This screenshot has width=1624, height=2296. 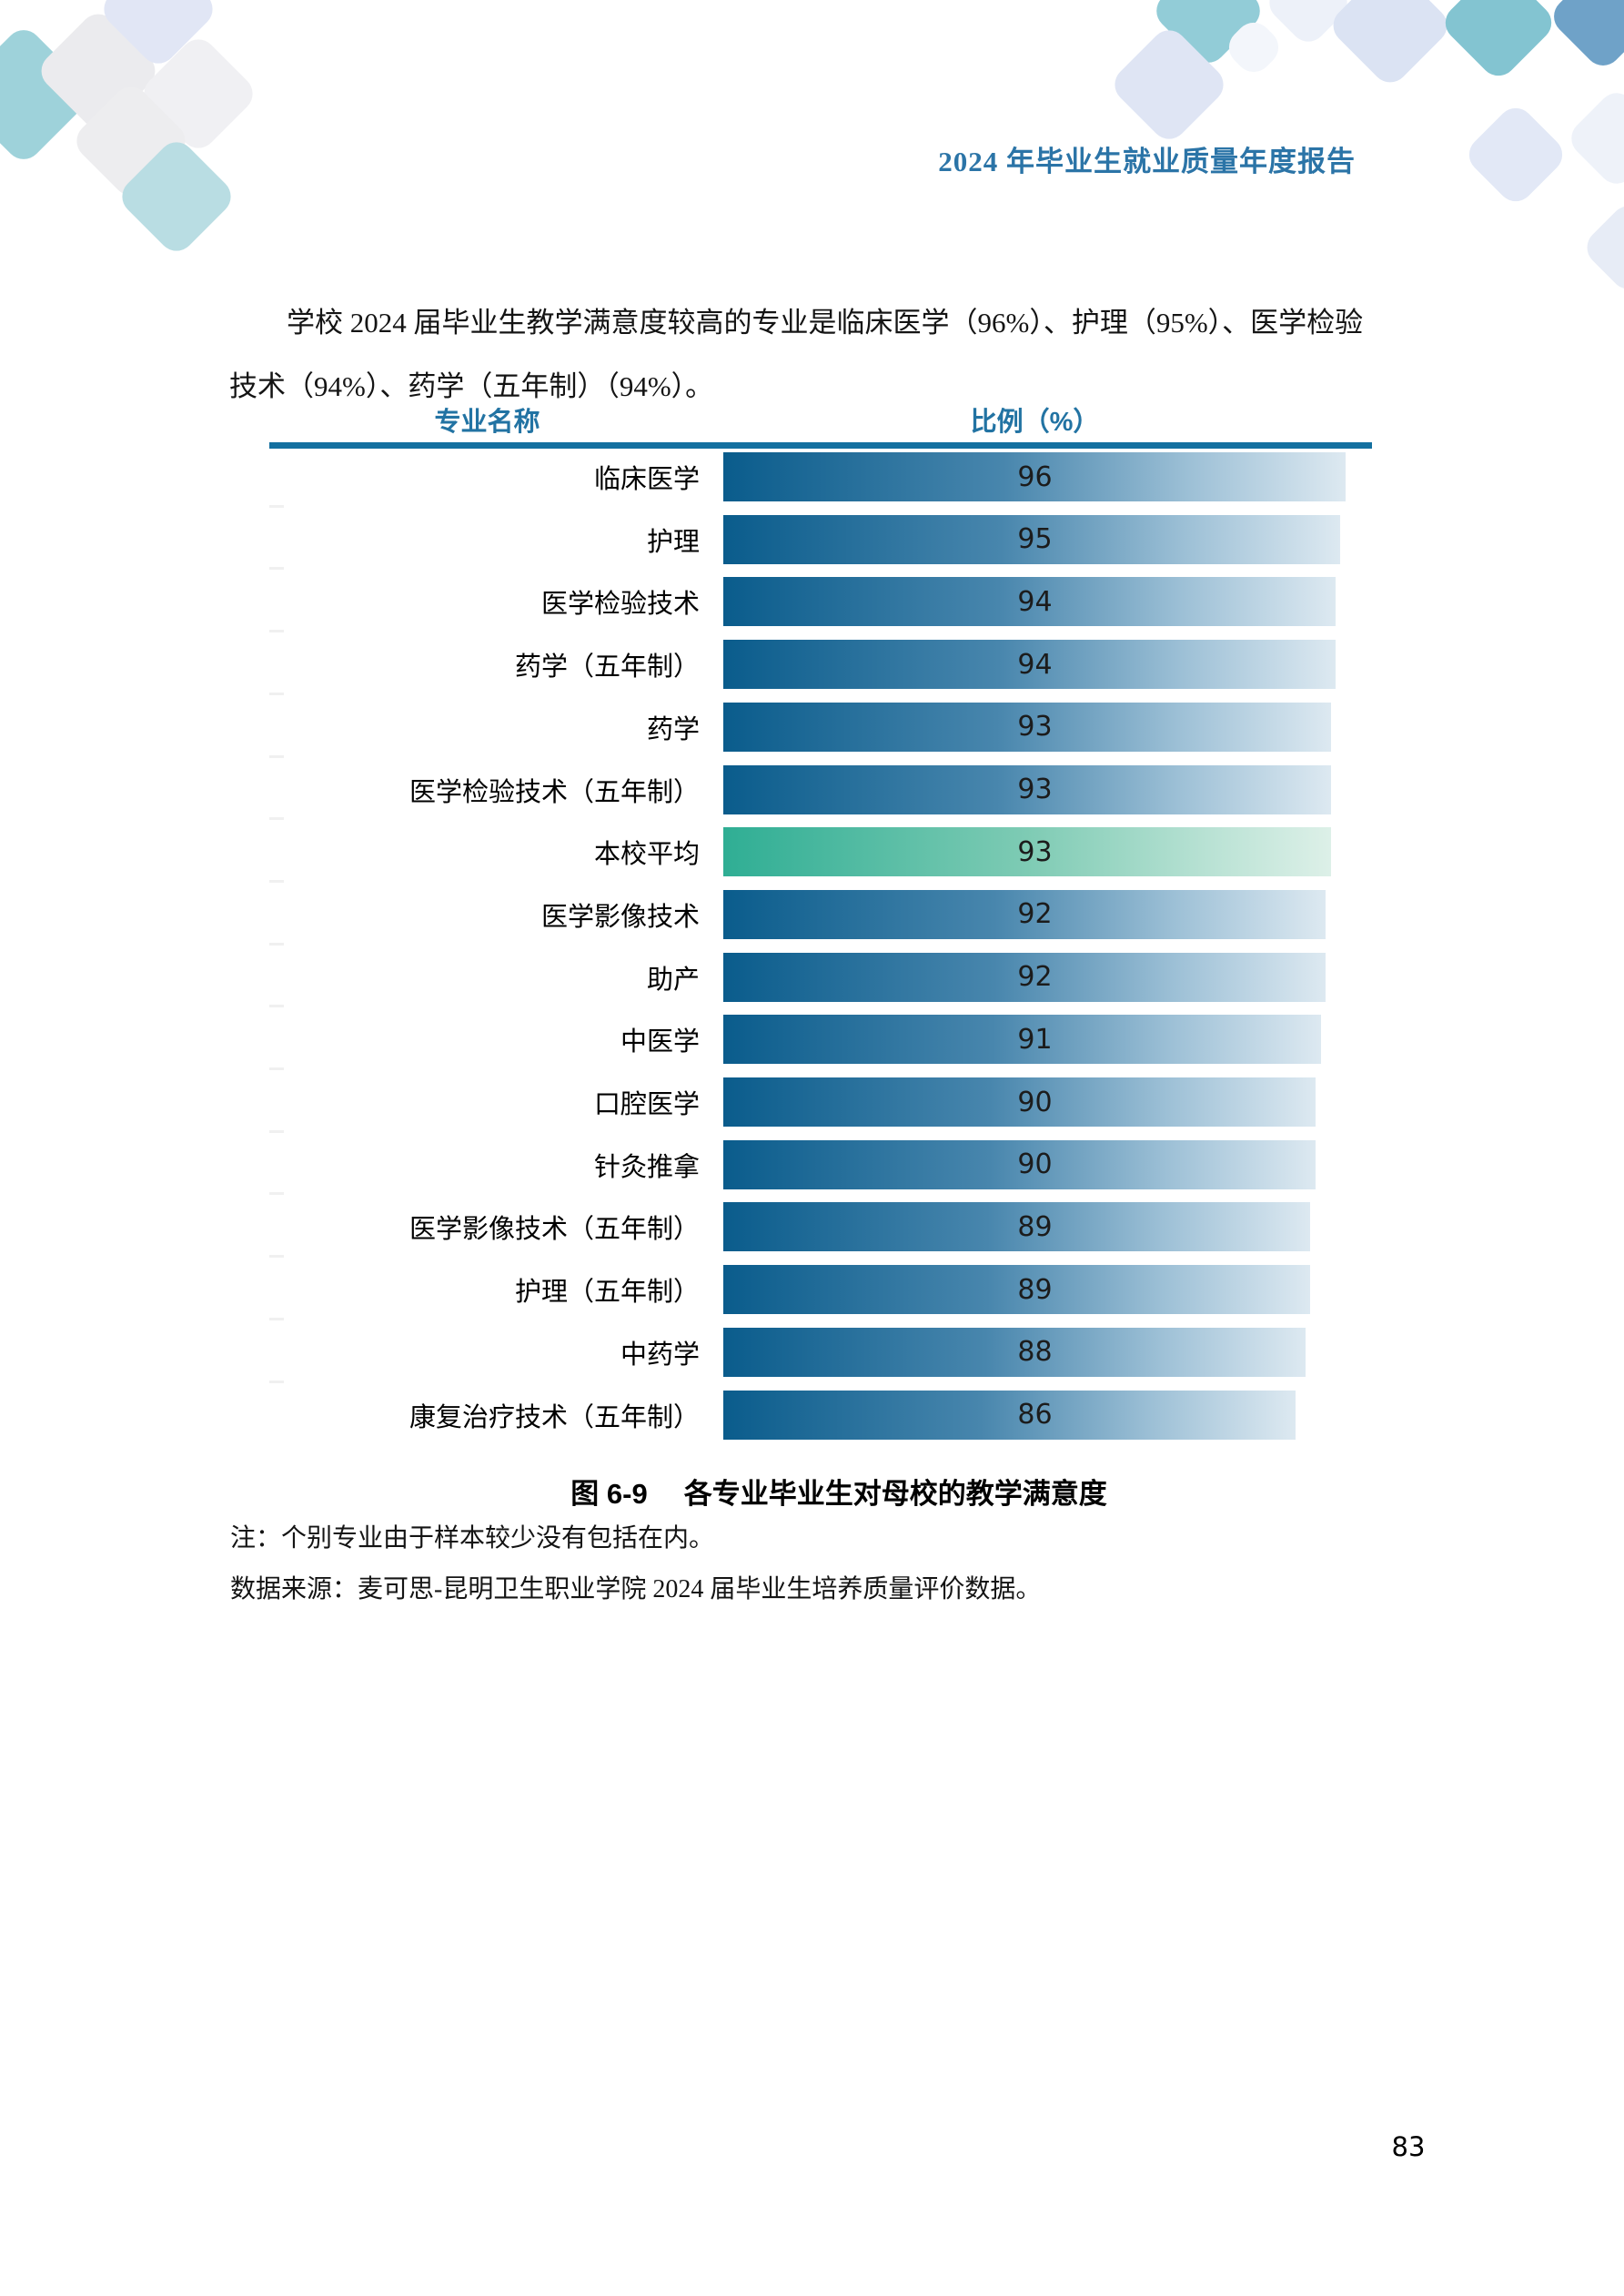 I want to click on chart-row: 中医学 91, so click(x=820, y=1040).